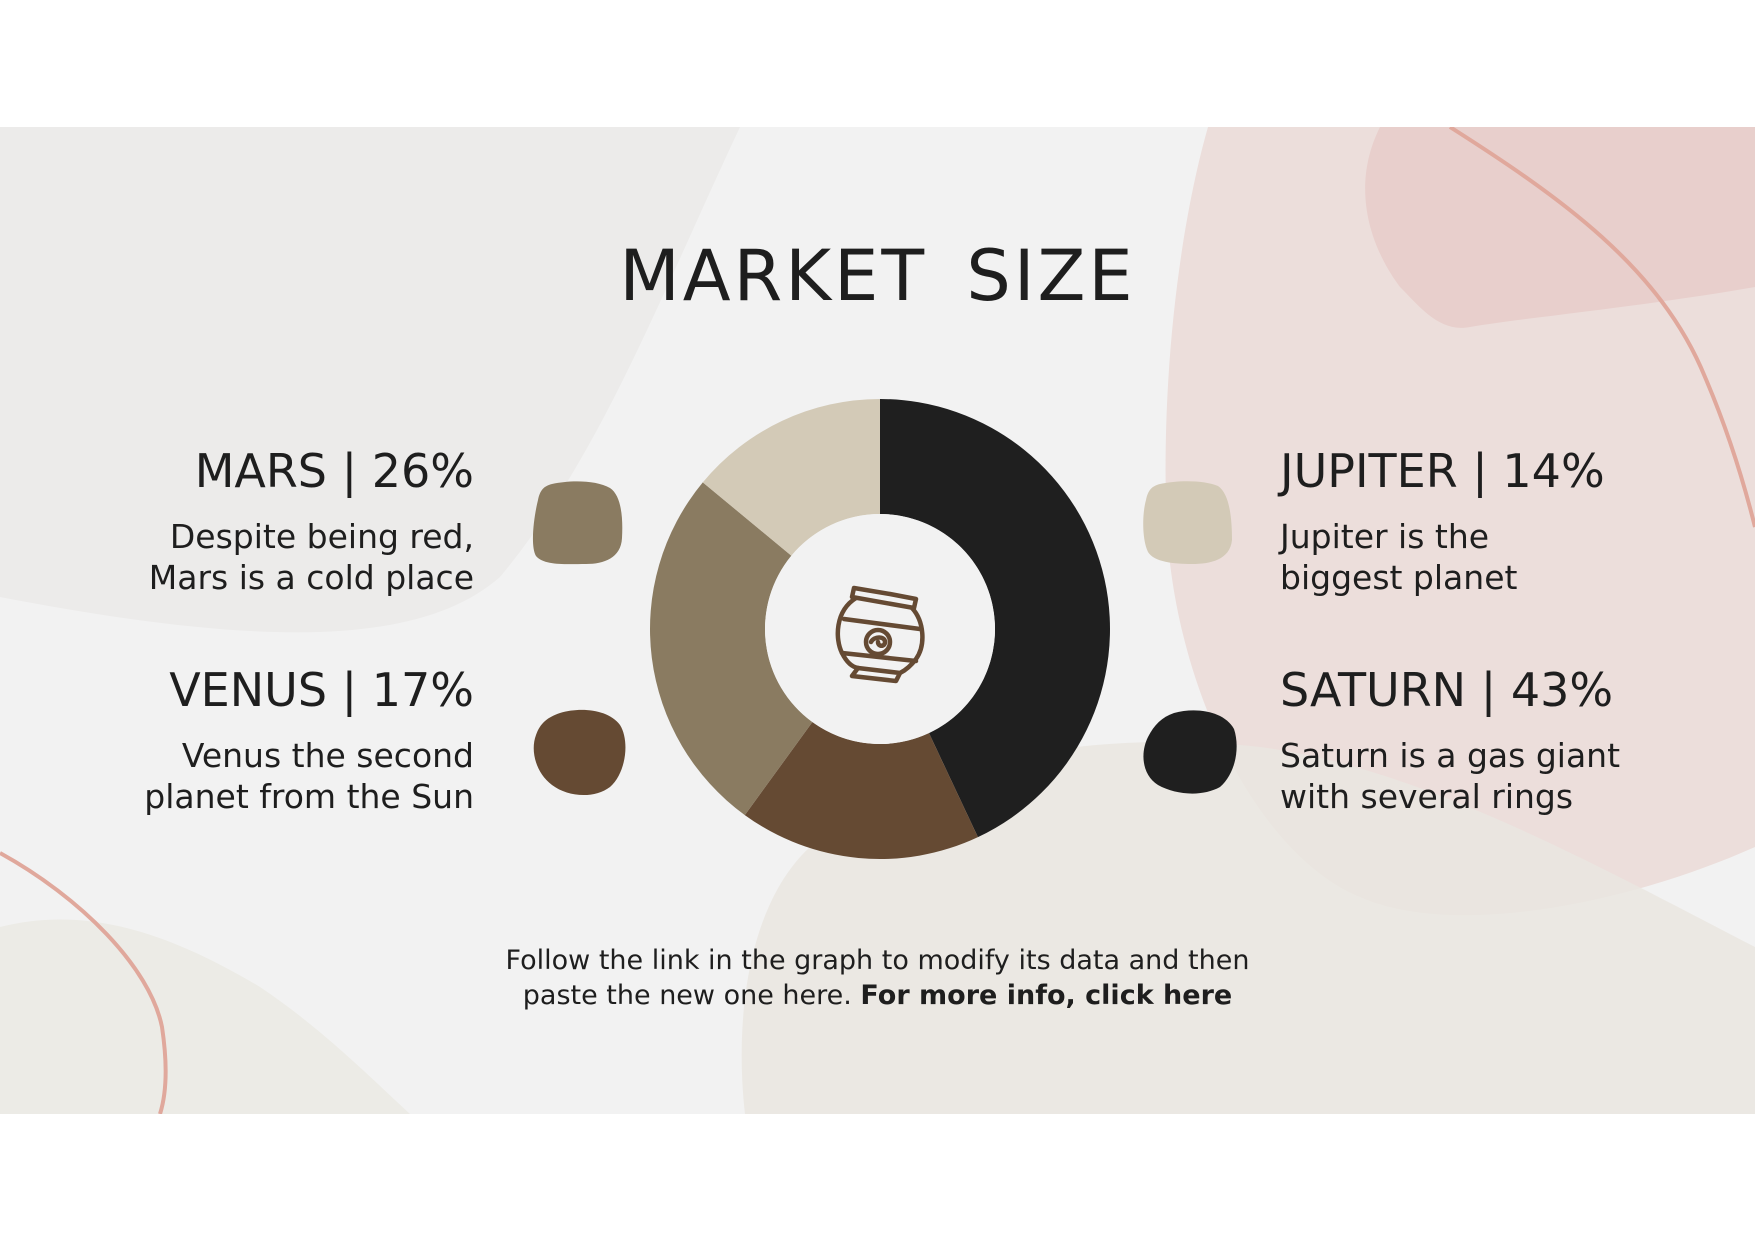 The image size is (1755, 1241). What do you see at coordinates (1442, 471) in the screenshot?
I see `jupiter-heading: JUPITER | 14%` at bounding box center [1442, 471].